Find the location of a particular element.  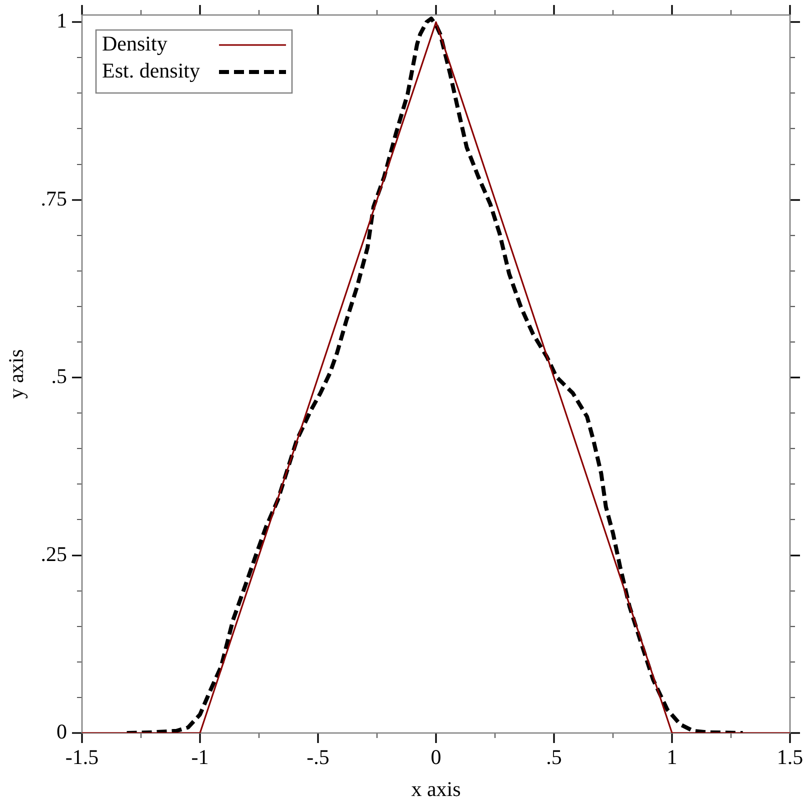

y-tick-label: .75 is located at coordinates (53, 198).